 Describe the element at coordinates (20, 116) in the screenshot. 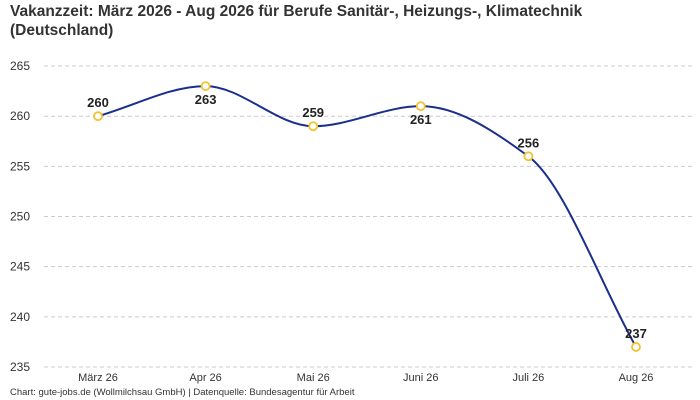

I see `y-tick-label-260: 260` at that location.